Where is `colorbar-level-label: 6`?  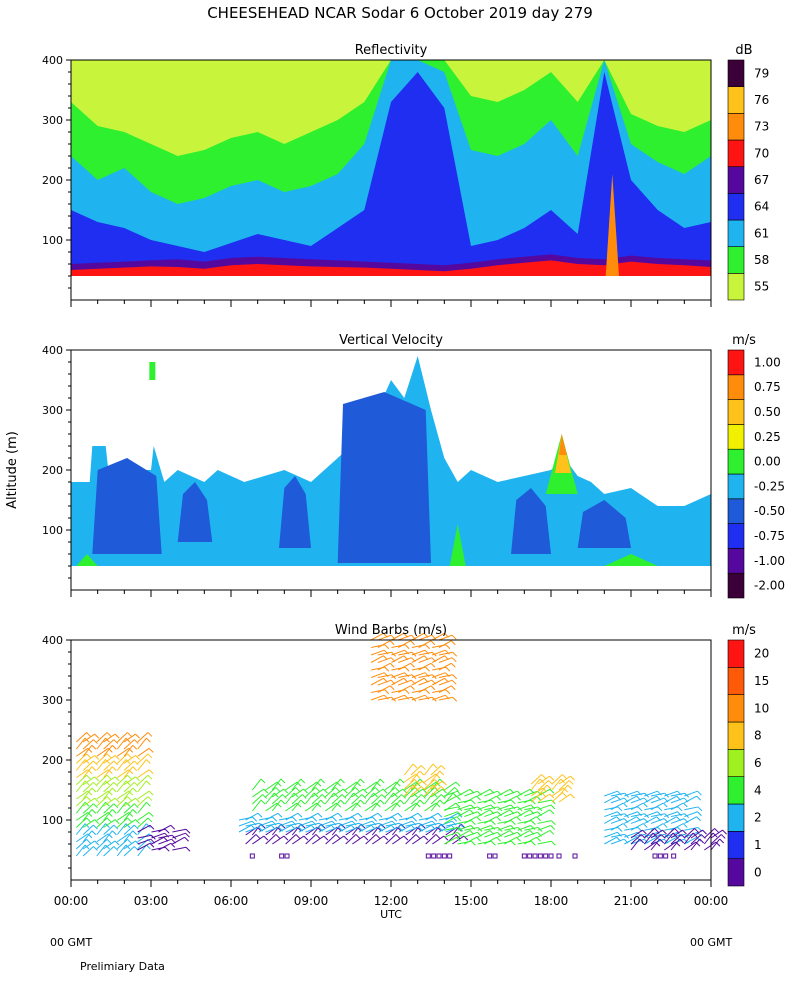 colorbar-level-label: 6 is located at coordinates (758, 763).